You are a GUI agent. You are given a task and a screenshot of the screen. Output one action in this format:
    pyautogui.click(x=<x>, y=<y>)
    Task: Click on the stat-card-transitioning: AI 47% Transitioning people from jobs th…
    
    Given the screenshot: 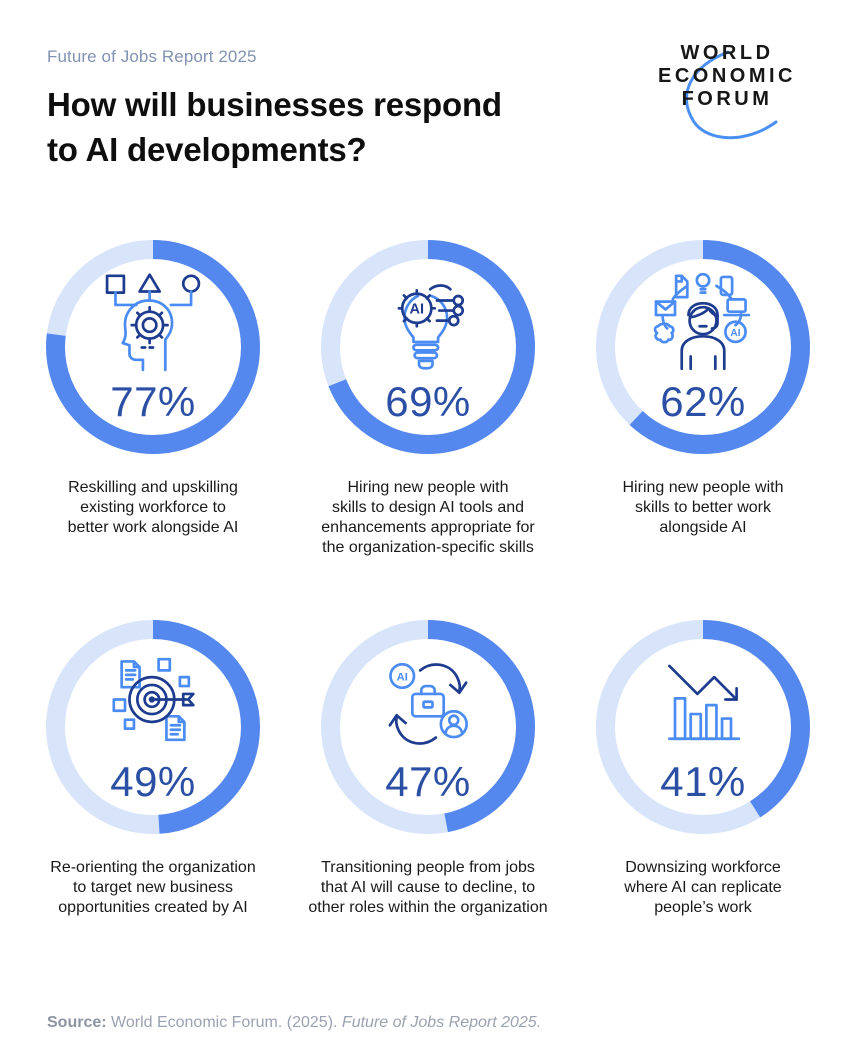 What is the action you would take?
    pyautogui.click(x=428, y=810)
    